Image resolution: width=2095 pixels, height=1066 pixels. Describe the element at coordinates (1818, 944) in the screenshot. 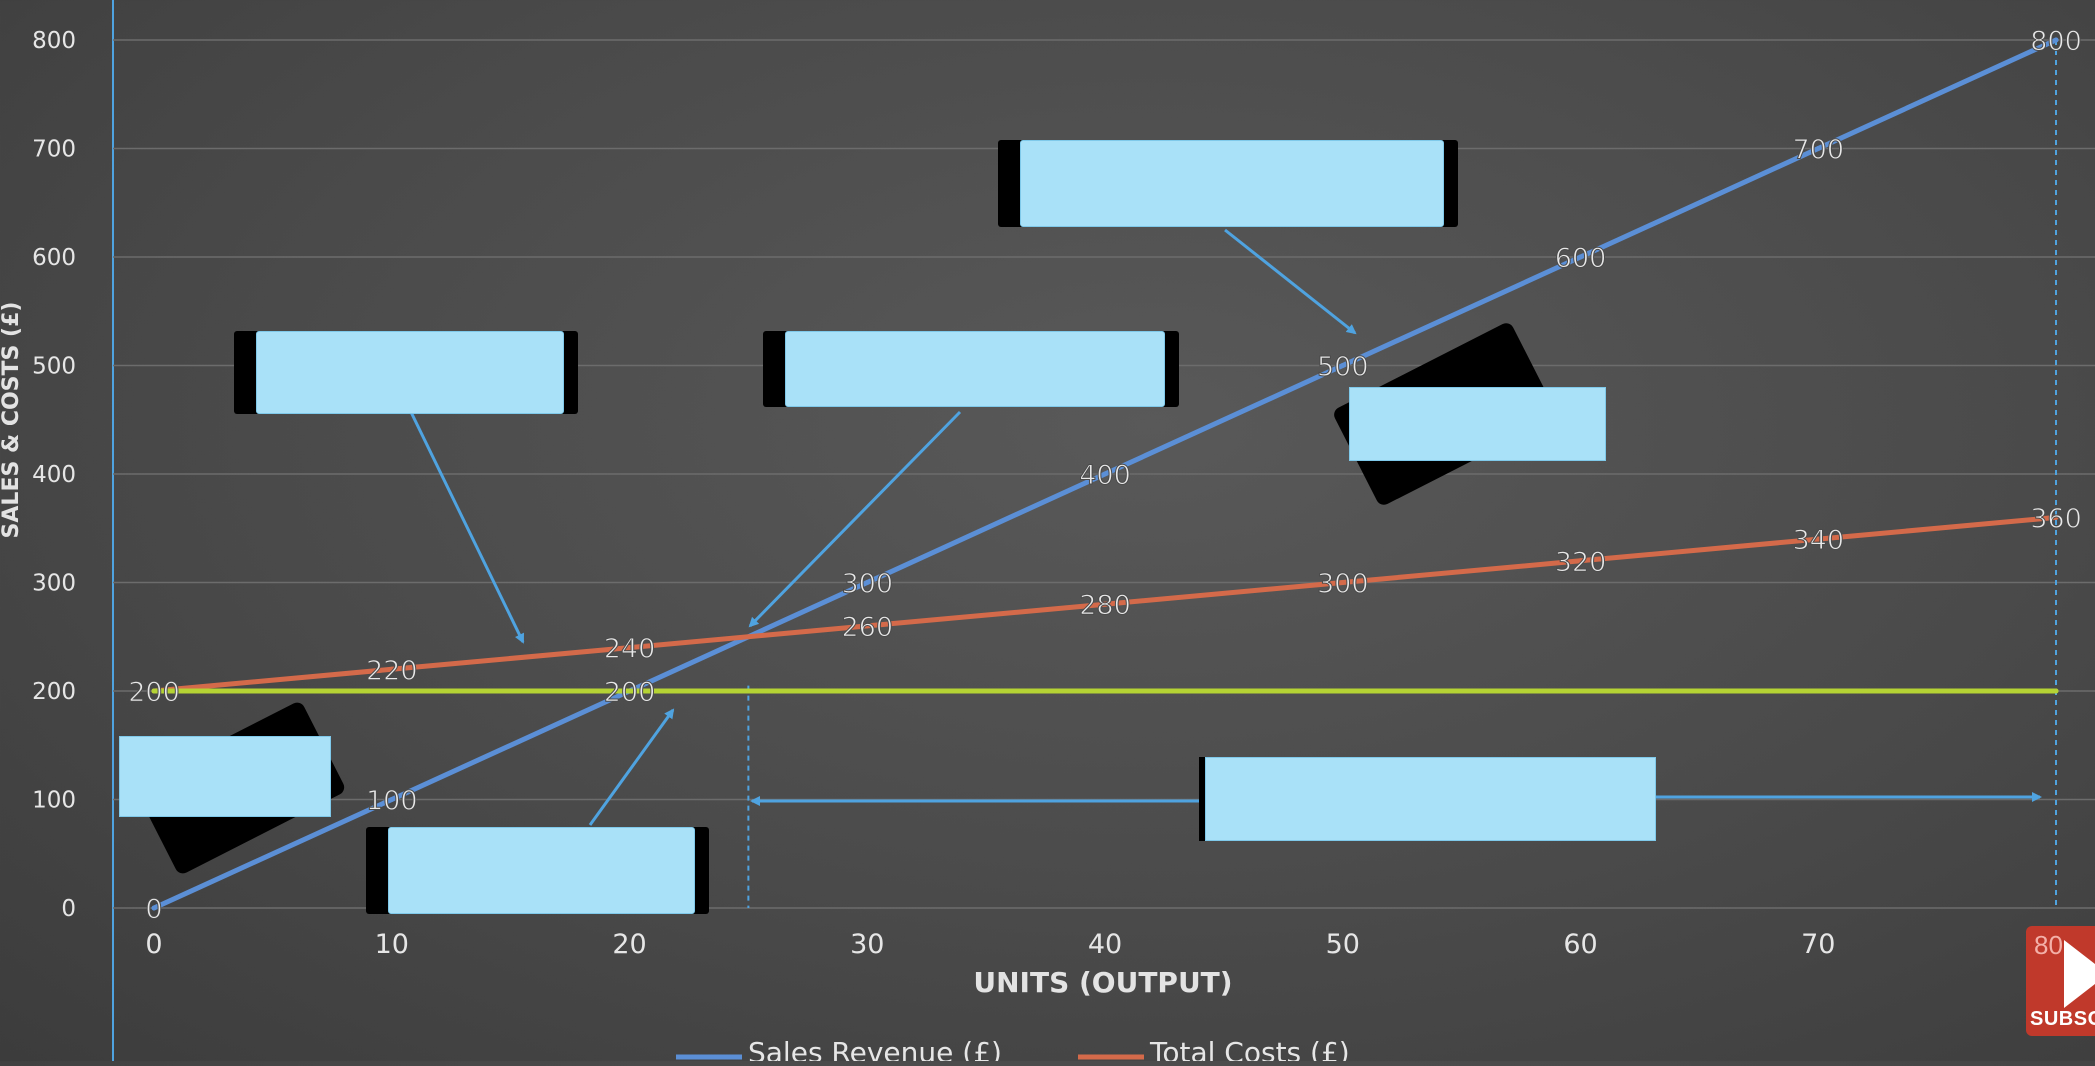

I see `x-tick-label: 70` at that location.